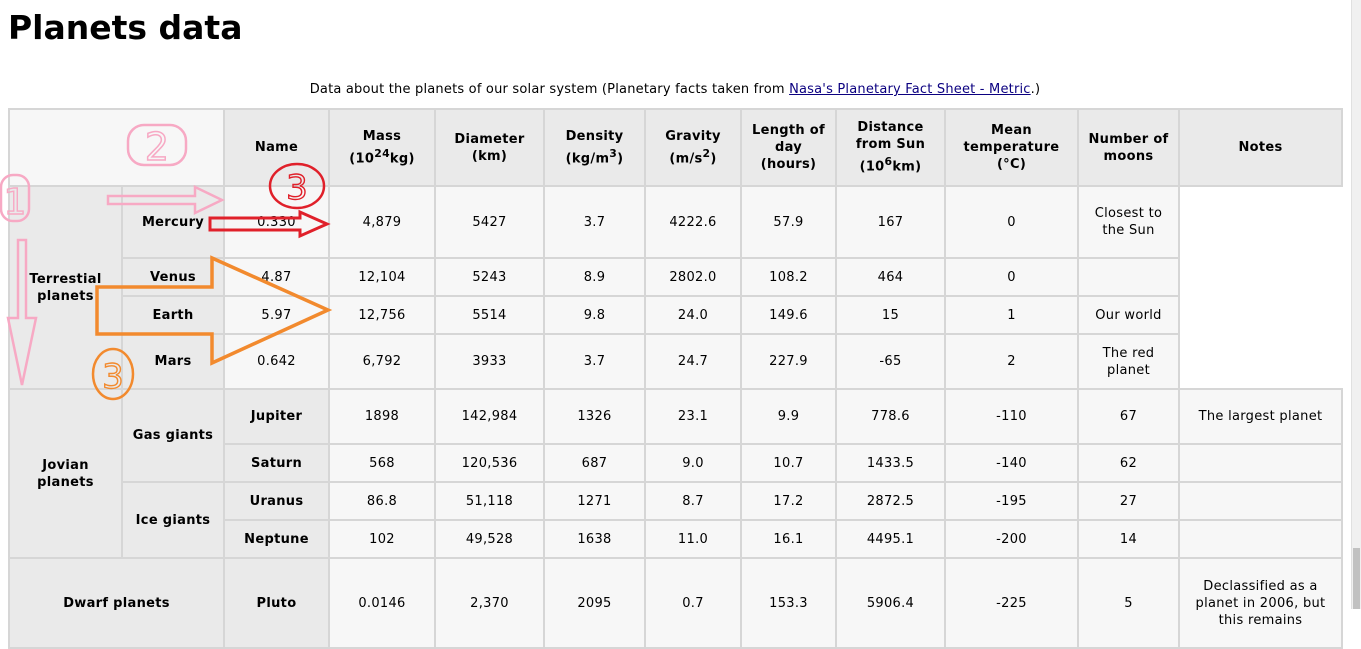 This screenshot has height=649, width=1361. I want to click on col-density: Density (kg/m3), so click(594, 147).